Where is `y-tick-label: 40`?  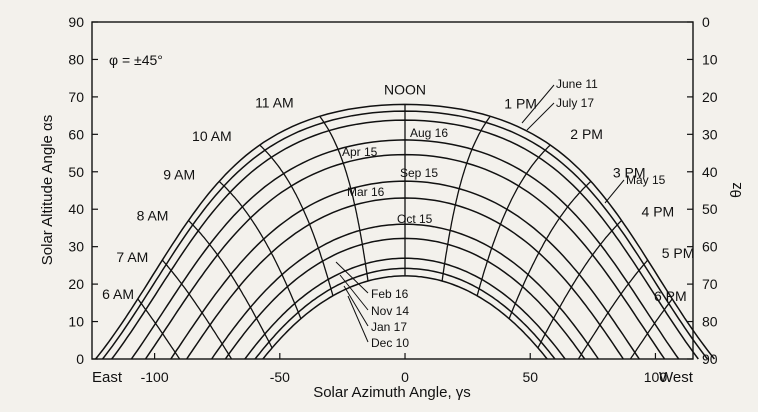
y-tick-label: 40 is located at coordinates (76, 209).